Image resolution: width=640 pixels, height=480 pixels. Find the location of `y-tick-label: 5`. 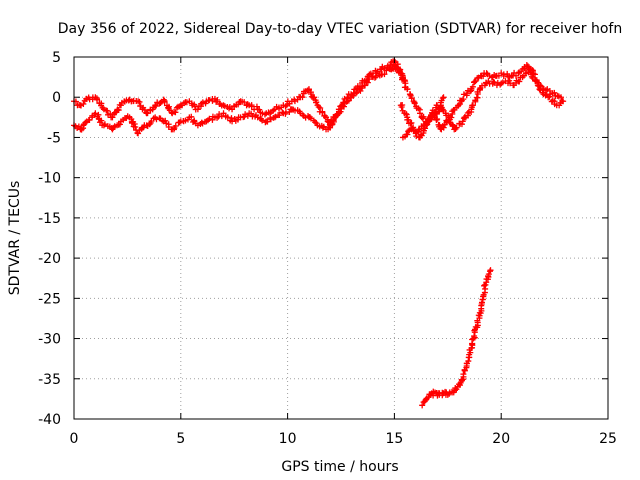

y-tick-label: 5 is located at coordinates (56, 58).